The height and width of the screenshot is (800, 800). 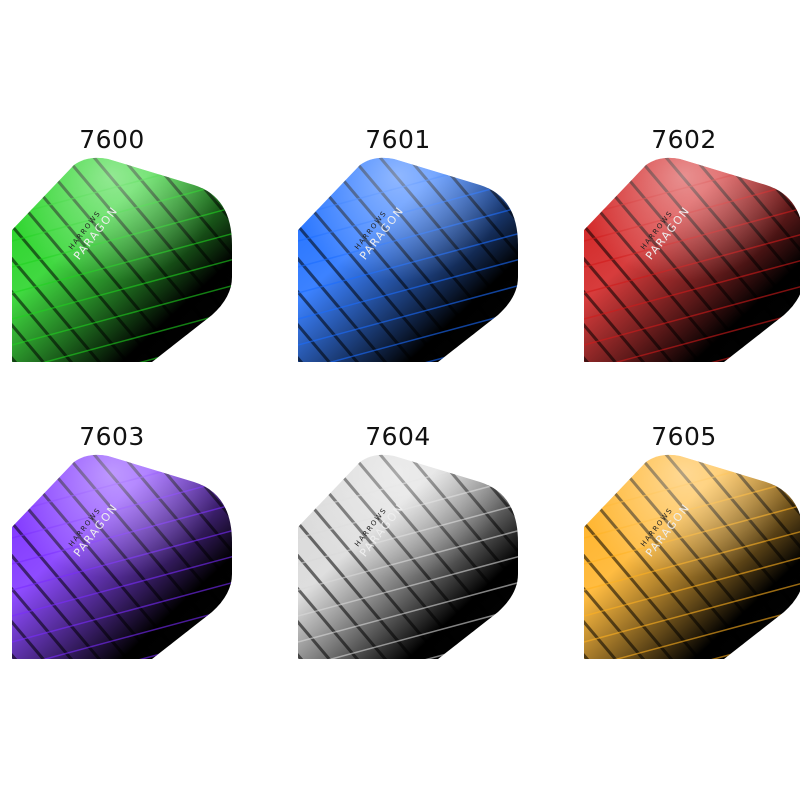 I want to click on dart-flight-7605: 7605 HARROWS PARAGON, so click(x=692, y=567).